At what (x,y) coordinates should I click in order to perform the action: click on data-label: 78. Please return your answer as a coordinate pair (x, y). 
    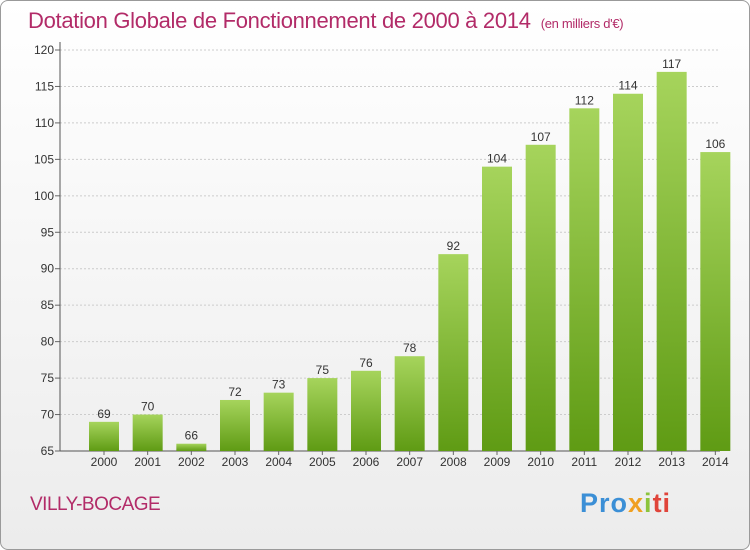
    Looking at the image, I should click on (410, 348).